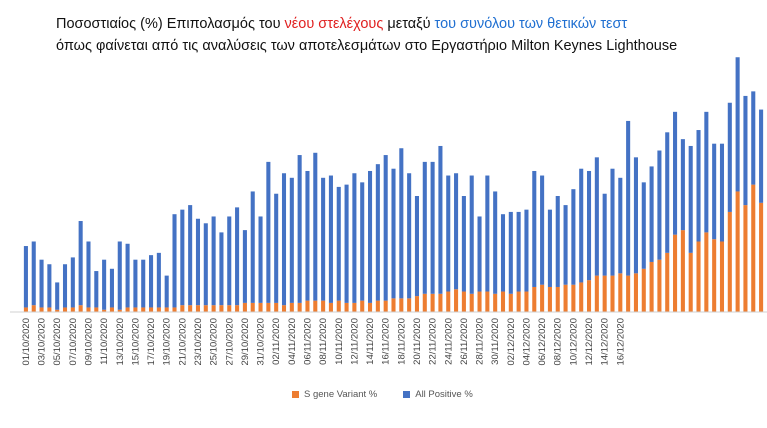 The height and width of the screenshot is (428, 767). Describe the element at coordinates (198, 342) in the screenshot. I see `x-tick-label-11: 23/10/2020` at that location.